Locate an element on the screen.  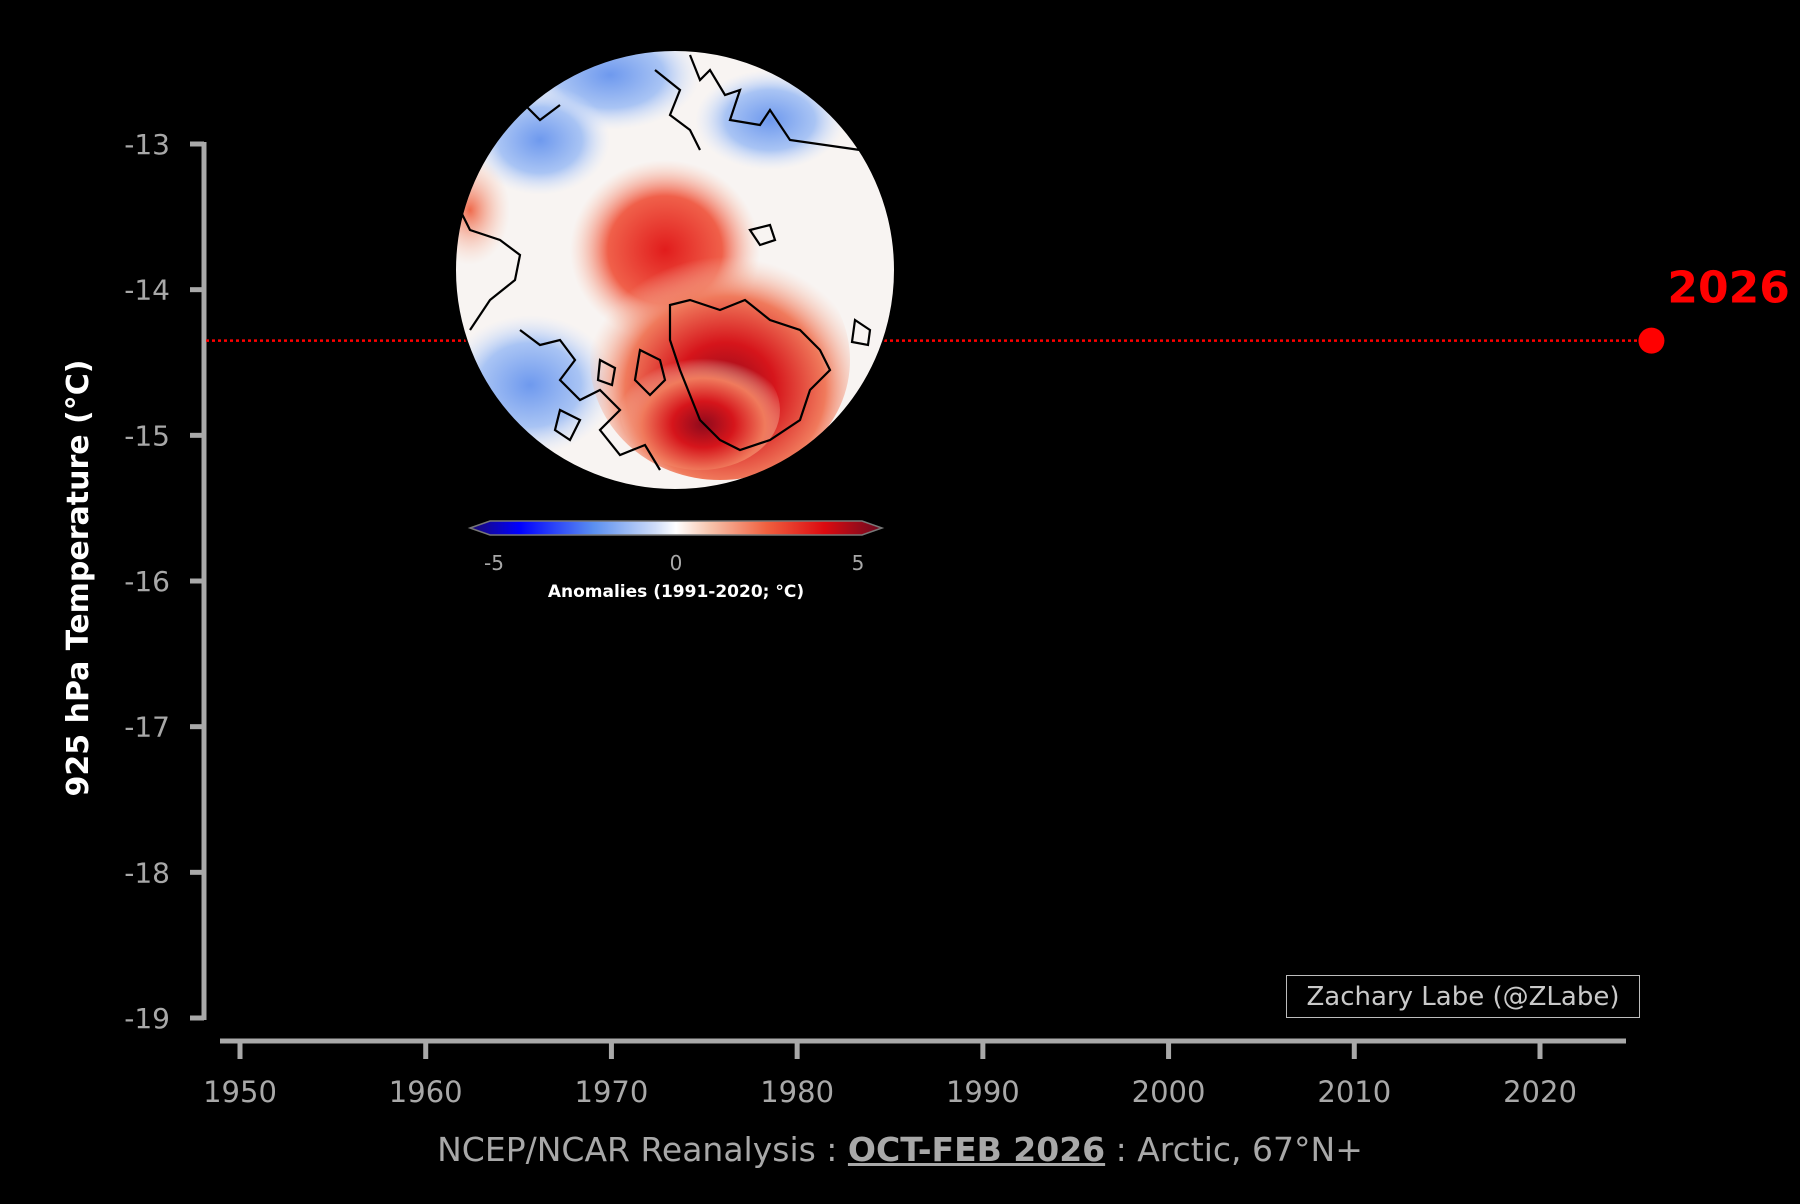
footer-source: NCEP/NCAR Reanalysis is located at coordinates (626, 1149).